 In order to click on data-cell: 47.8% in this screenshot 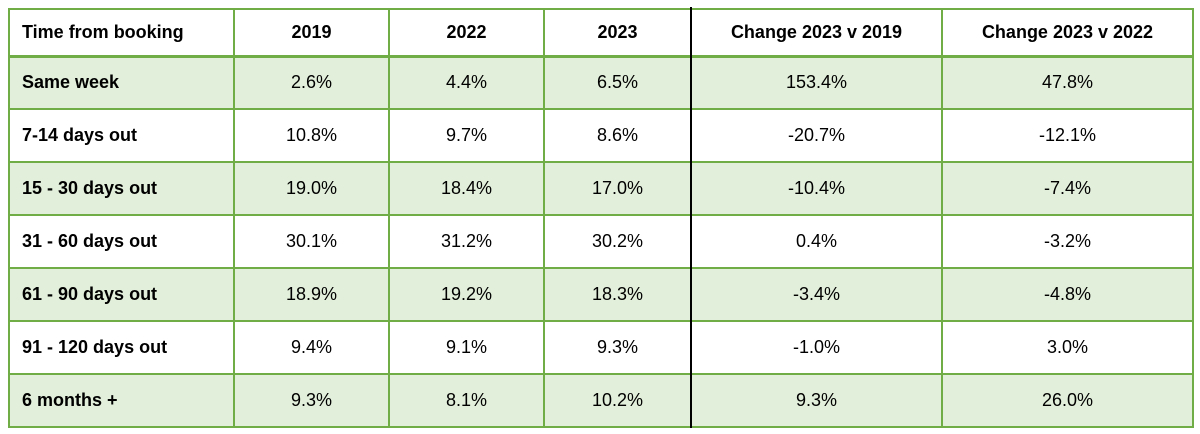, I will do `click(1067, 82)`.